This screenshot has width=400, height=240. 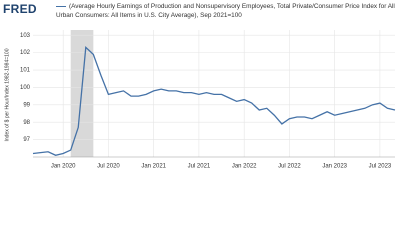 I want to click on x-tick-label: Jan 2021, so click(x=153, y=167).